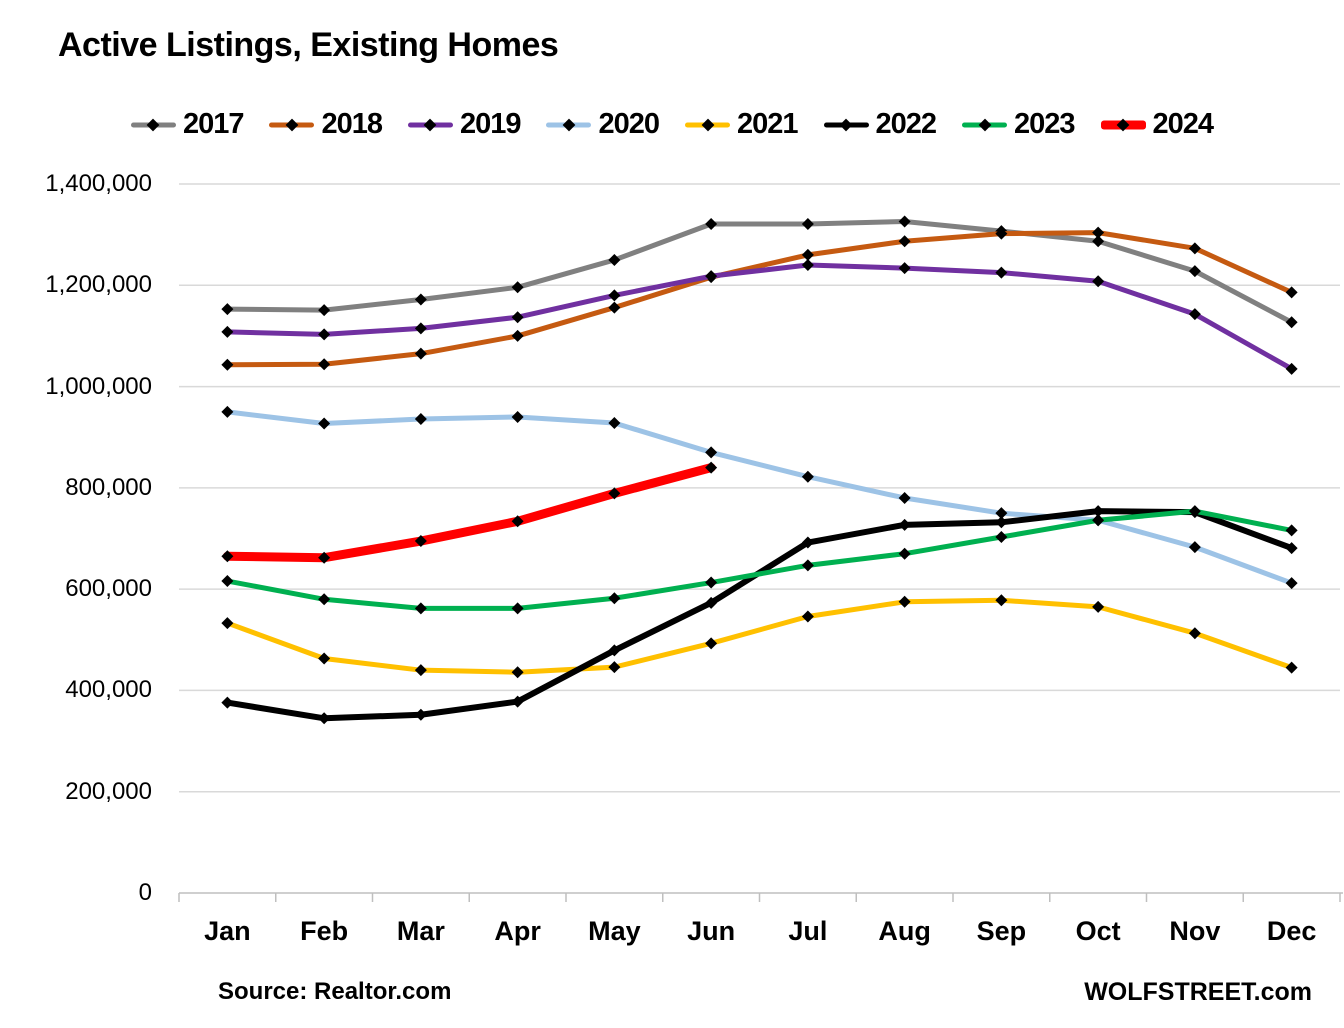  I want to click on x-axis-month-label: Mar, so click(420, 931).